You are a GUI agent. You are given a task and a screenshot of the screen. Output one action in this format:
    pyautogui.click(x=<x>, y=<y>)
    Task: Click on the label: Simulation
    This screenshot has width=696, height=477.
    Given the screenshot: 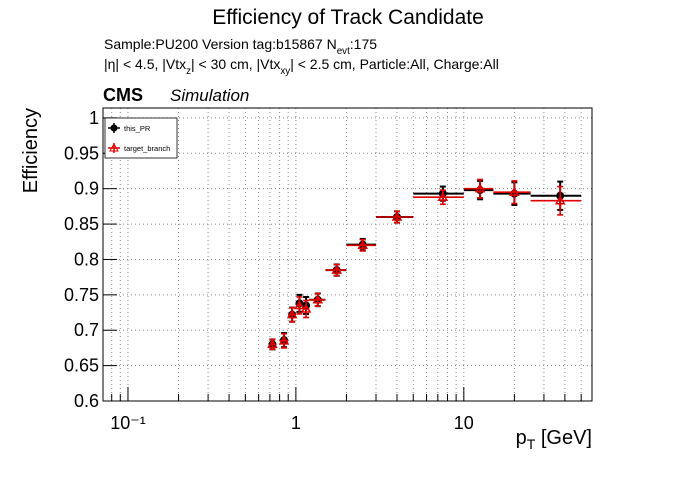 What is the action you would take?
    pyautogui.click(x=209, y=95)
    